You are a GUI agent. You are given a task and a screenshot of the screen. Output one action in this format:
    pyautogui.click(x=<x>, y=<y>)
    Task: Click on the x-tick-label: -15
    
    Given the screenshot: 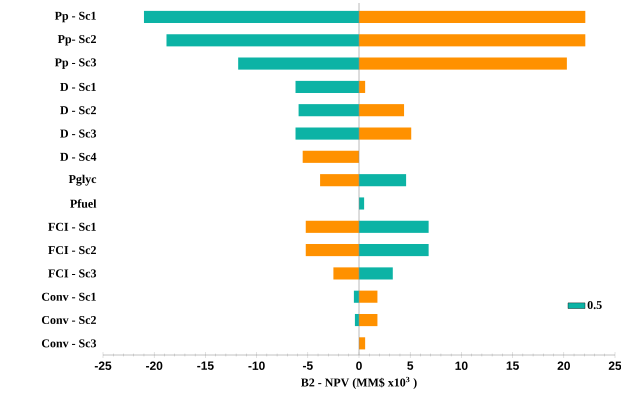 What is the action you would take?
    pyautogui.click(x=205, y=366)
    